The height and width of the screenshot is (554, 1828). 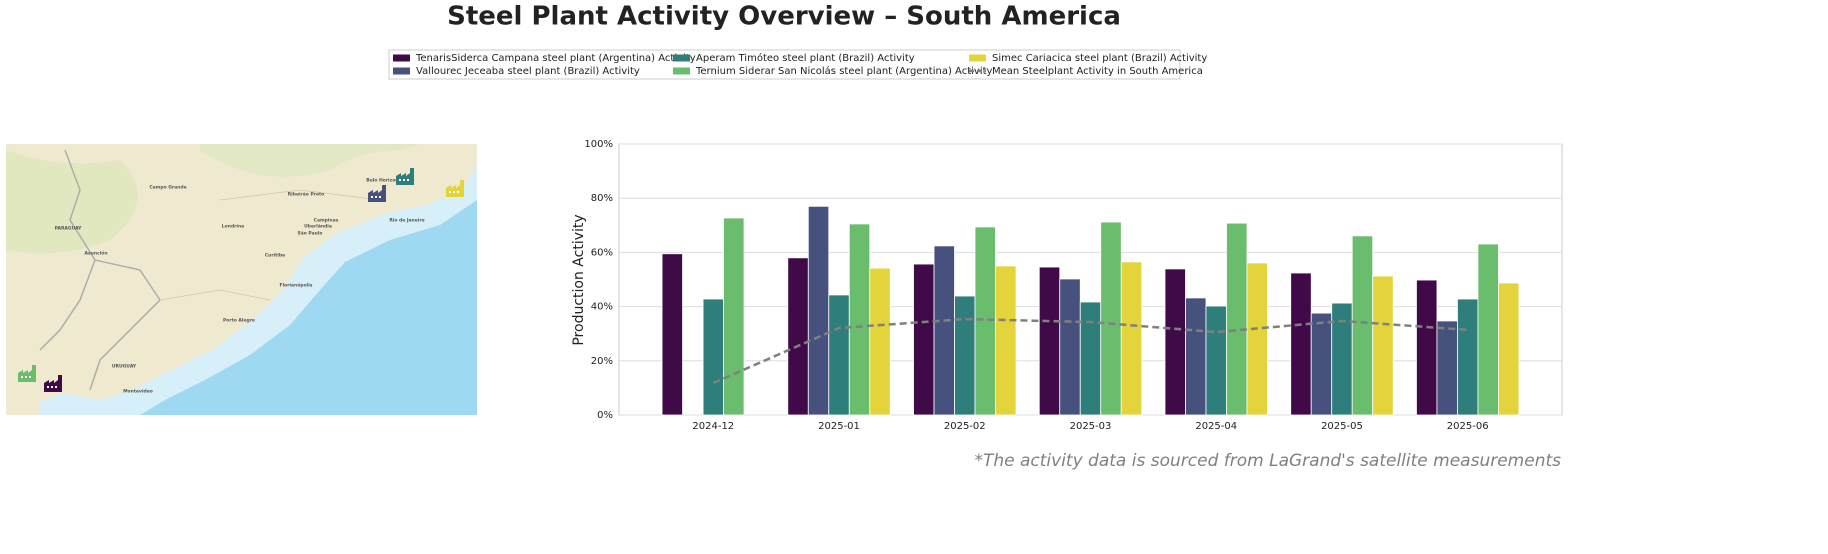 I want to click on map-label: Campo Grande, so click(x=167, y=188).